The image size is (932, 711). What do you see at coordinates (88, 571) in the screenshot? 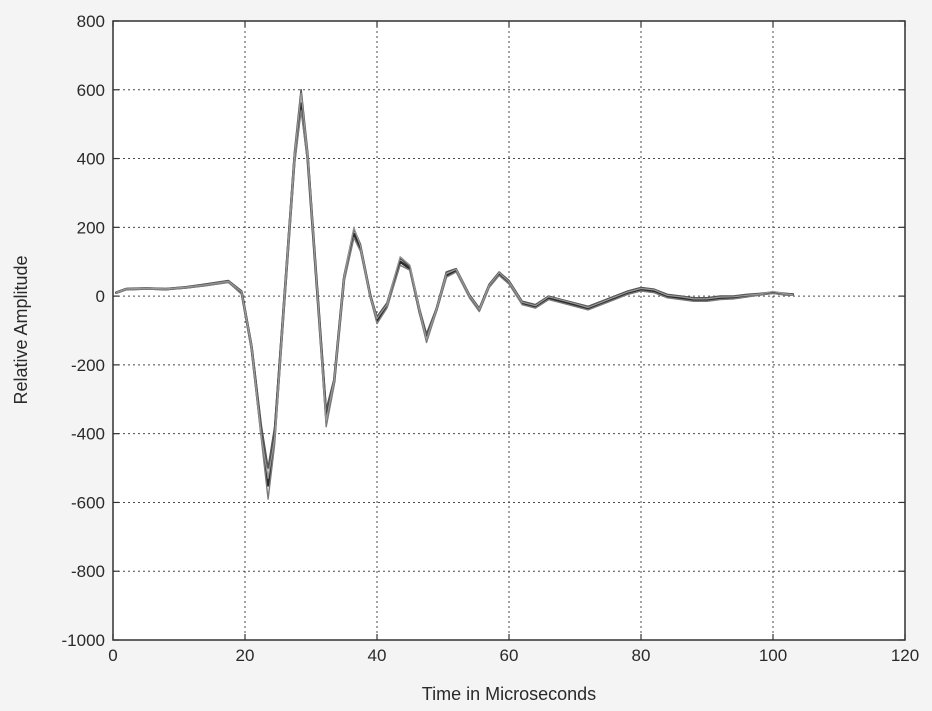
I see `y-tick-label: -800` at bounding box center [88, 571].